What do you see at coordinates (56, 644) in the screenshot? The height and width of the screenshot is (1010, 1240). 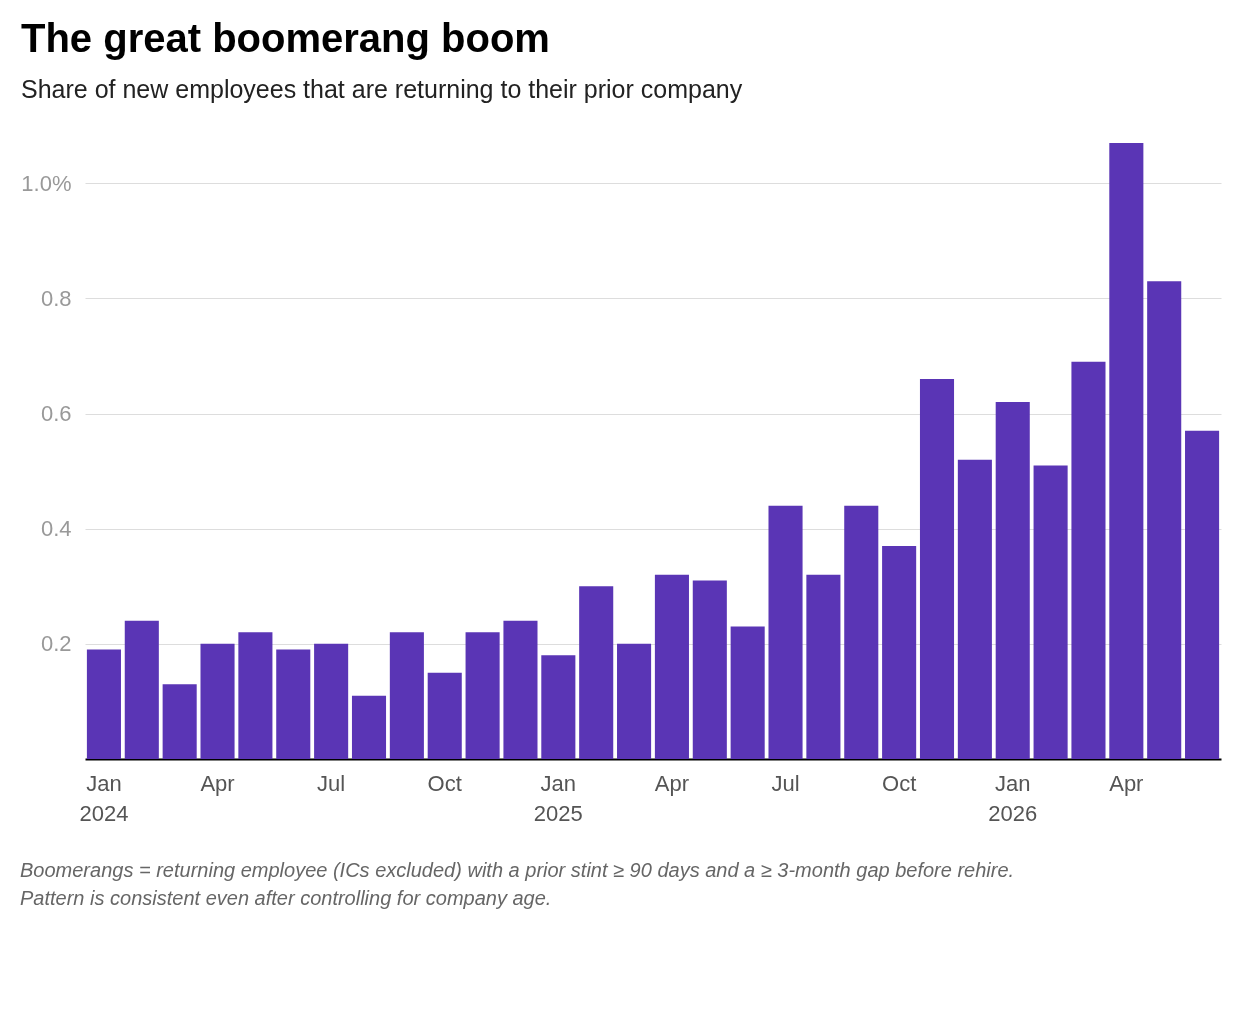 I see `y-tick-label: 0.2` at bounding box center [56, 644].